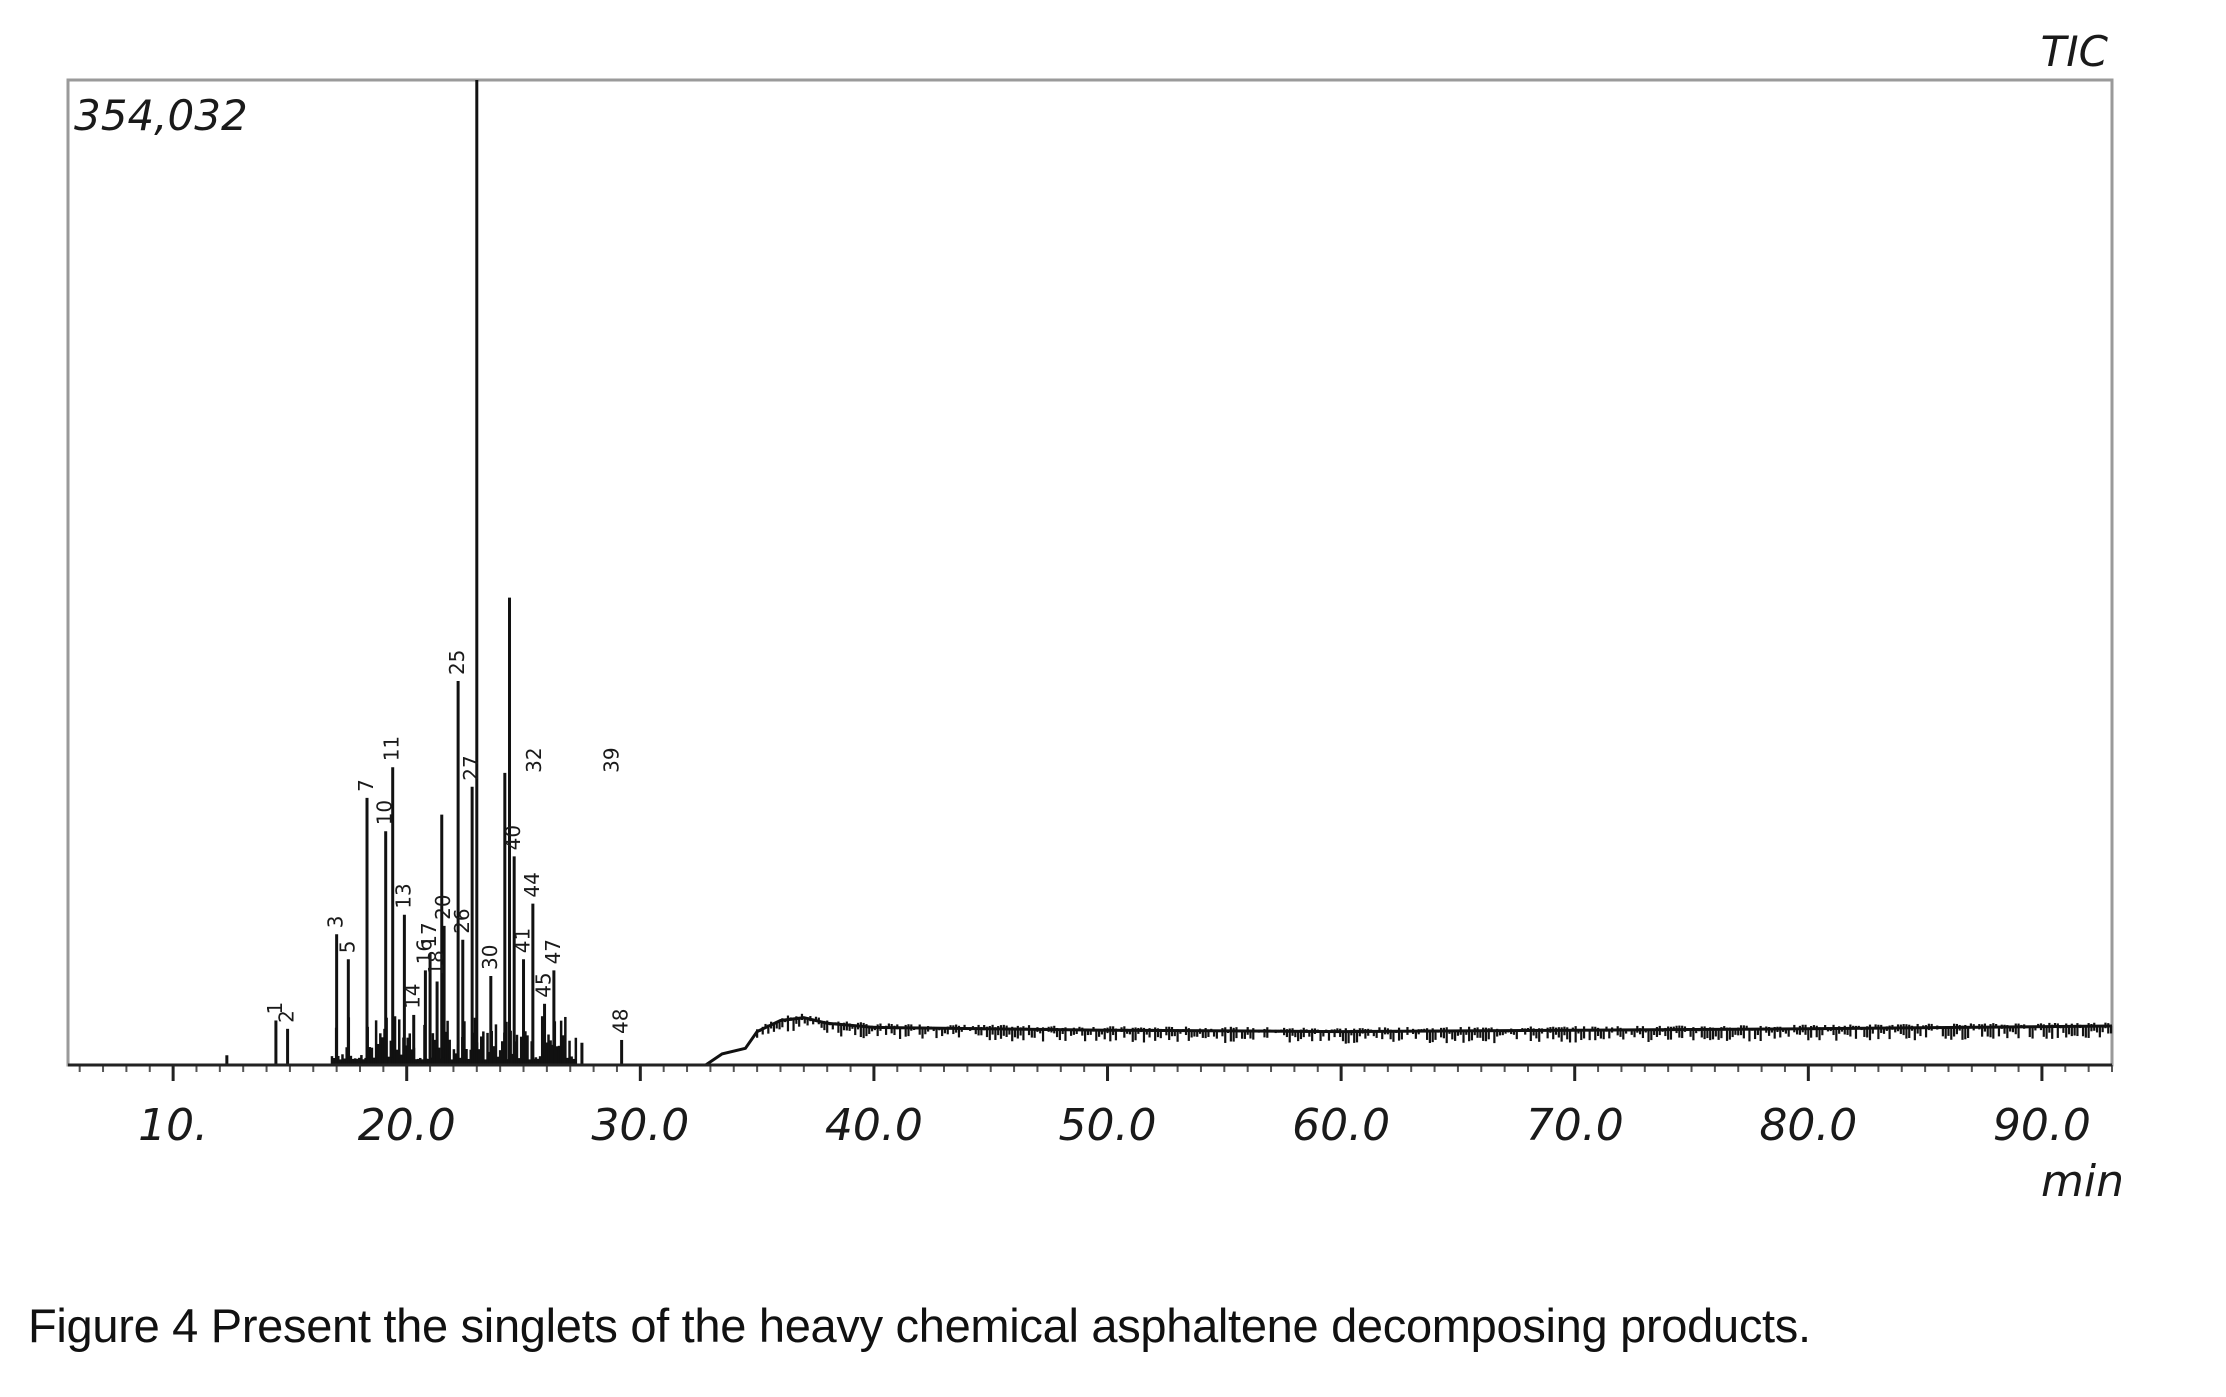 This screenshot has height=1397, width=2226. What do you see at coordinates (611, 759) in the screenshot?
I see `peak-label: 39` at bounding box center [611, 759].